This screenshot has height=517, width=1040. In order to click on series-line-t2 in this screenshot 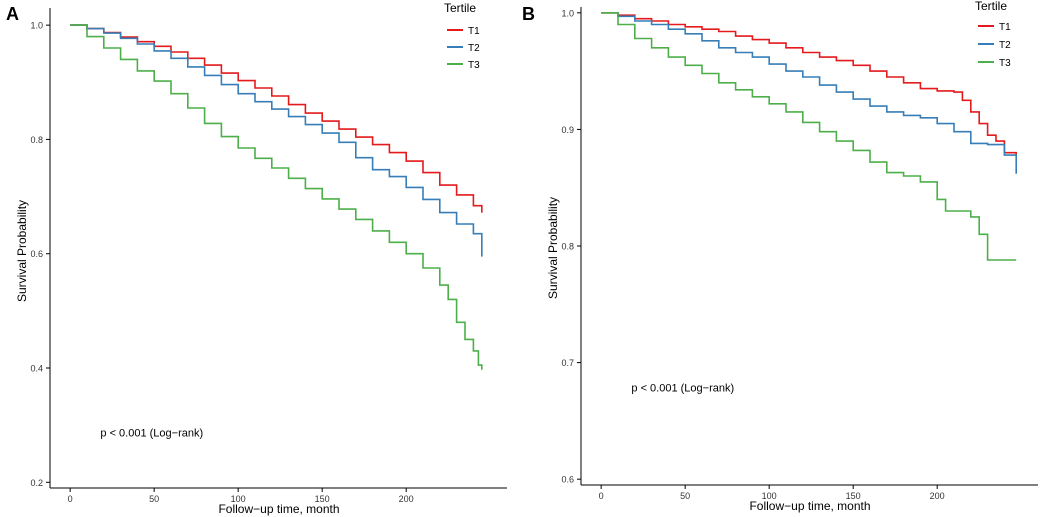, I will do `click(809, 93)`.